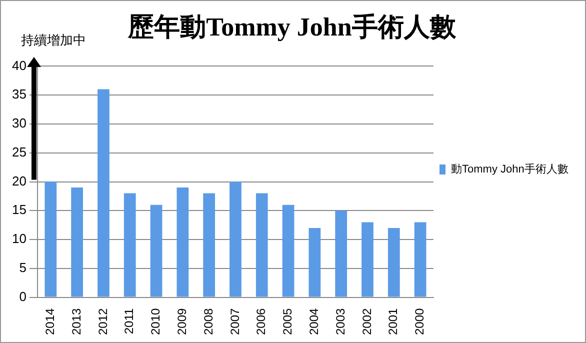 This screenshot has width=586, height=343. What do you see at coordinates (340, 322) in the screenshot?
I see `x-tick-label: 2003` at bounding box center [340, 322].